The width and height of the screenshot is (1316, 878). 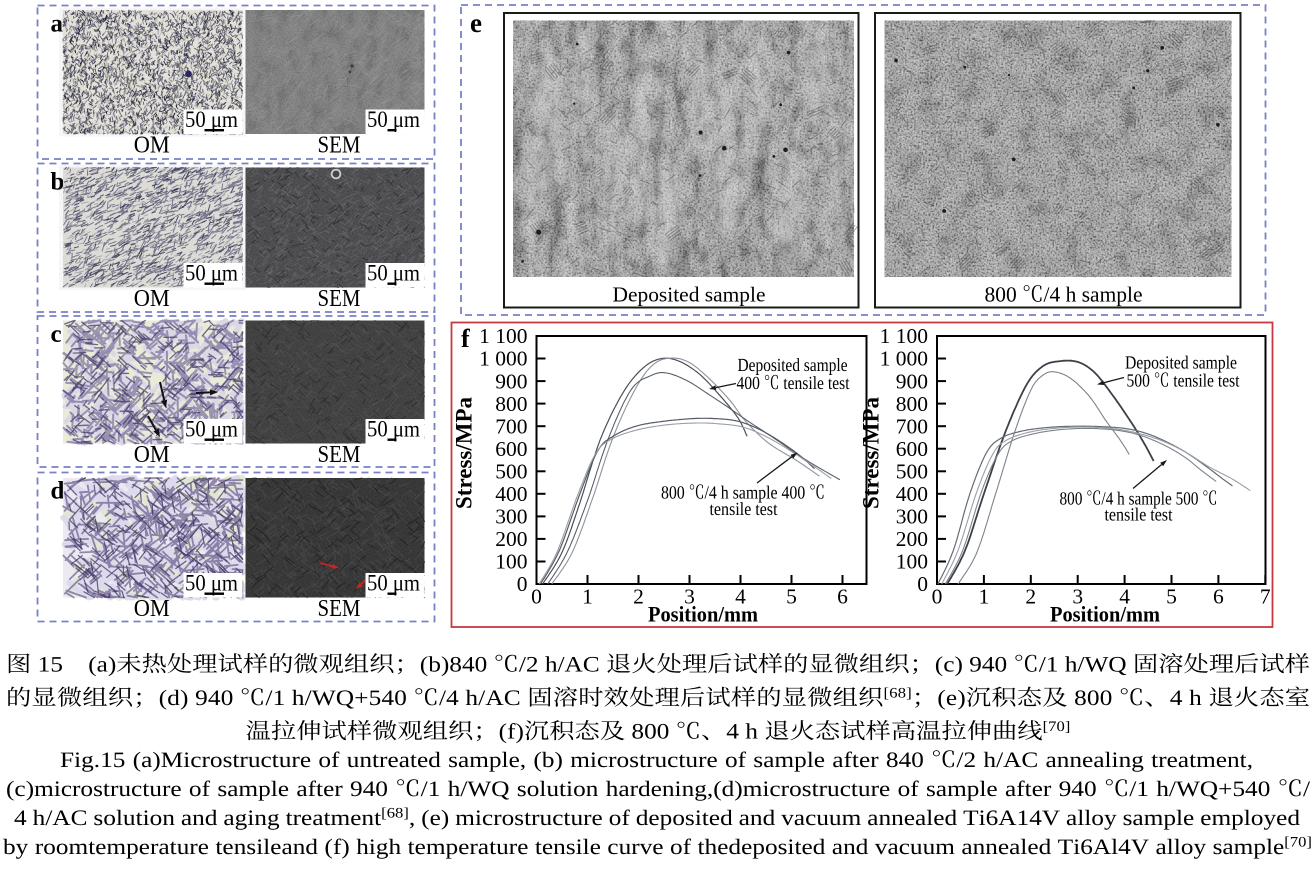 I want to click on svg-text: Deposited sample, so click(x=689, y=295).